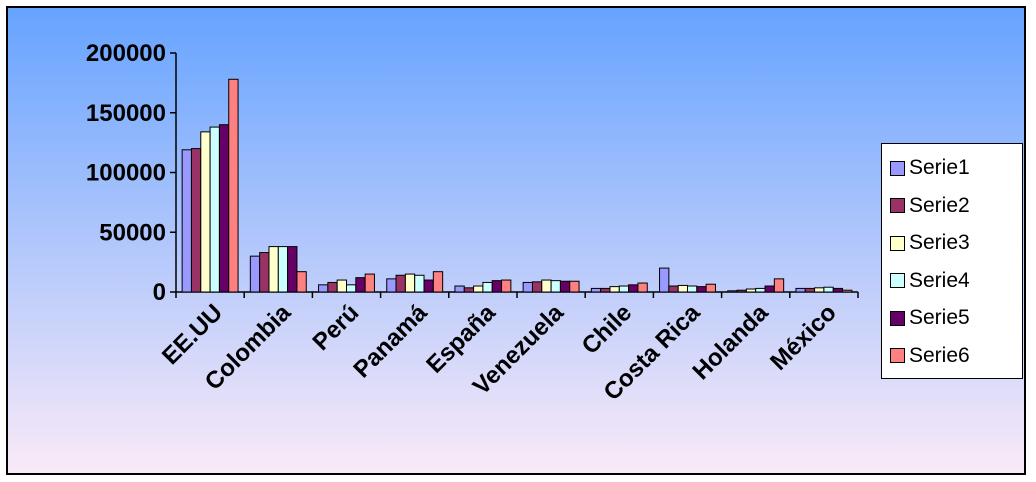  What do you see at coordinates (126, 53) in the screenshot?
I see `y-tick-label: 200000` at bounding box center [126, 53].